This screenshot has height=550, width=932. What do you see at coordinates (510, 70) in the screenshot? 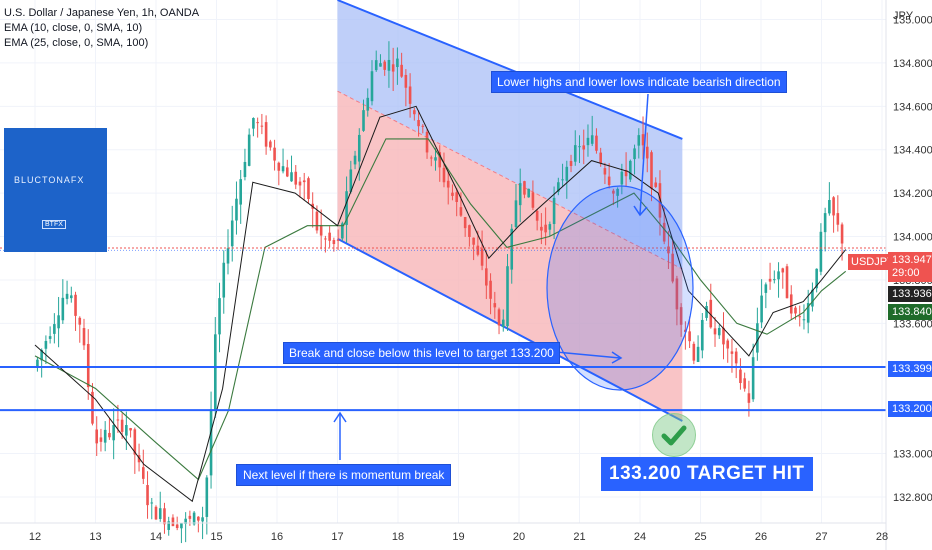
I see `channel-upper-line` at bounding box center [510, 70].